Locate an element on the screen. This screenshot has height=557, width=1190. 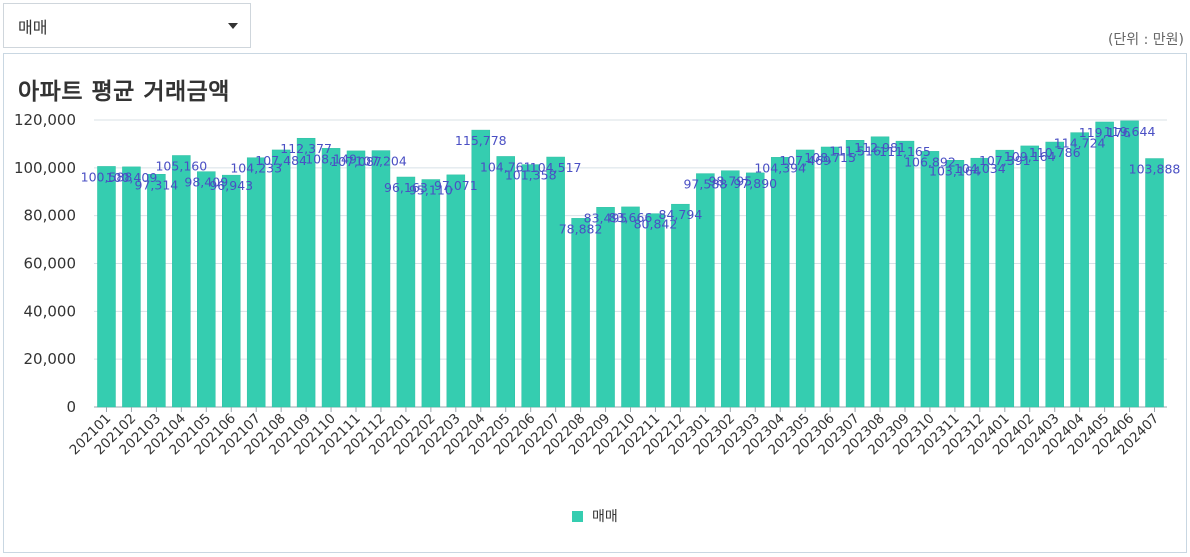
data-label: 105,160 is located at coordinates (181, 165).